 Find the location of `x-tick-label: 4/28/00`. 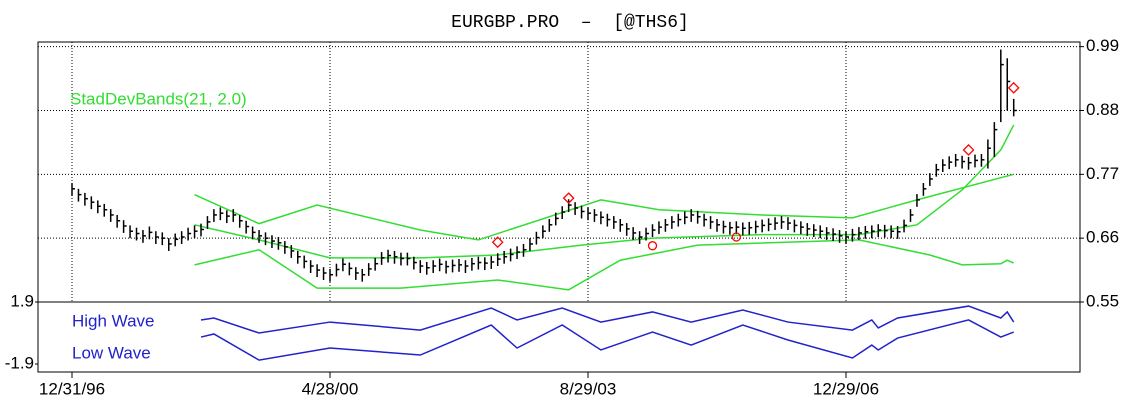

x-tick-label: 4/28/00 is located at coordinates (330, 388).